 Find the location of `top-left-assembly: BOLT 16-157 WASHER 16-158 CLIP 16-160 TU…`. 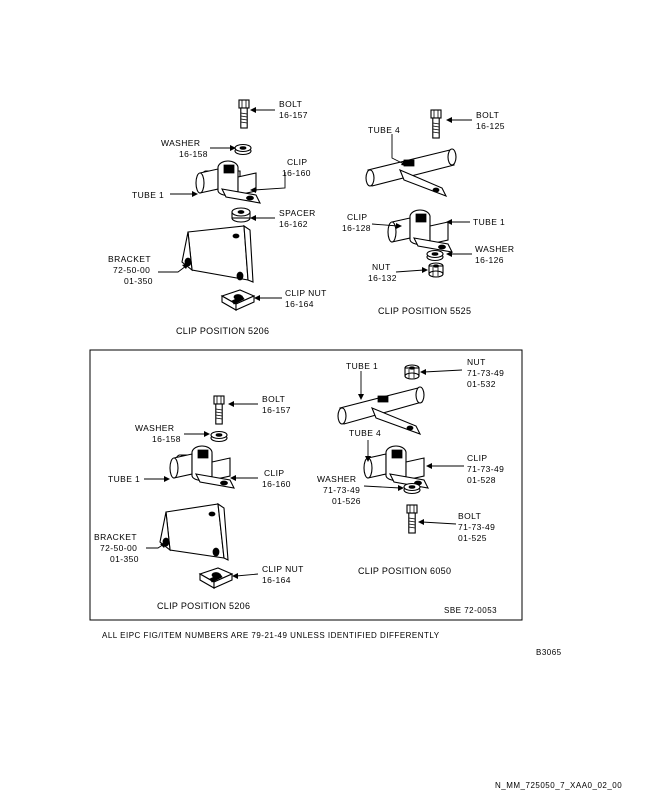

top-left-assembly: BOLT 16-157 WASHER 16-158 CLIP 16-160 TU… is located at coordinates (217, 217).